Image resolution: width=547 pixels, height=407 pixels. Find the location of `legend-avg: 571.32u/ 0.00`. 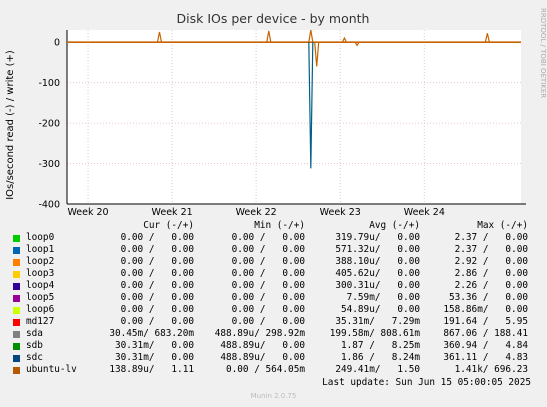

legend-avg: 571.32u/ 0.00 is located at coordinates (377, 249).